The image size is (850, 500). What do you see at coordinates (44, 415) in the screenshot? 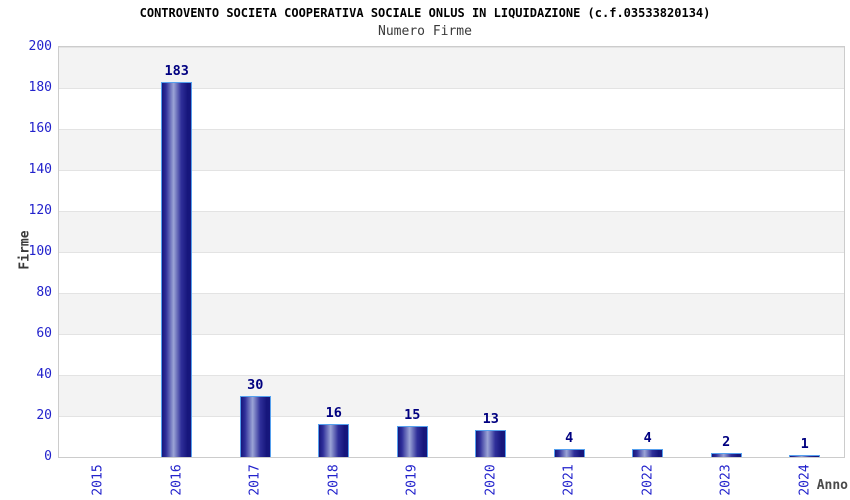
I see `y-tick-label: 20` at bounding box center [44, 415].